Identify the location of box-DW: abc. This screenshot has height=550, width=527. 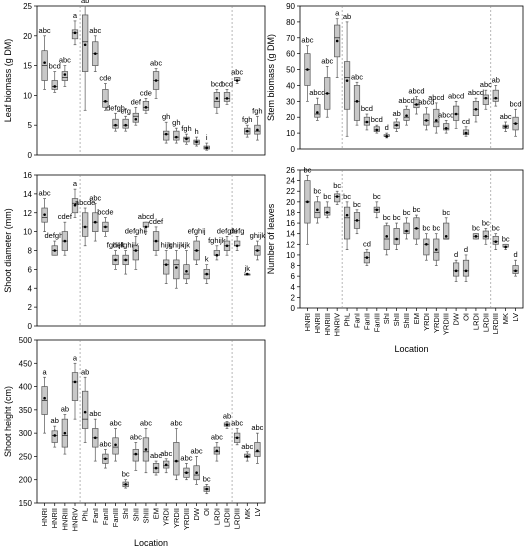
(197, 465).